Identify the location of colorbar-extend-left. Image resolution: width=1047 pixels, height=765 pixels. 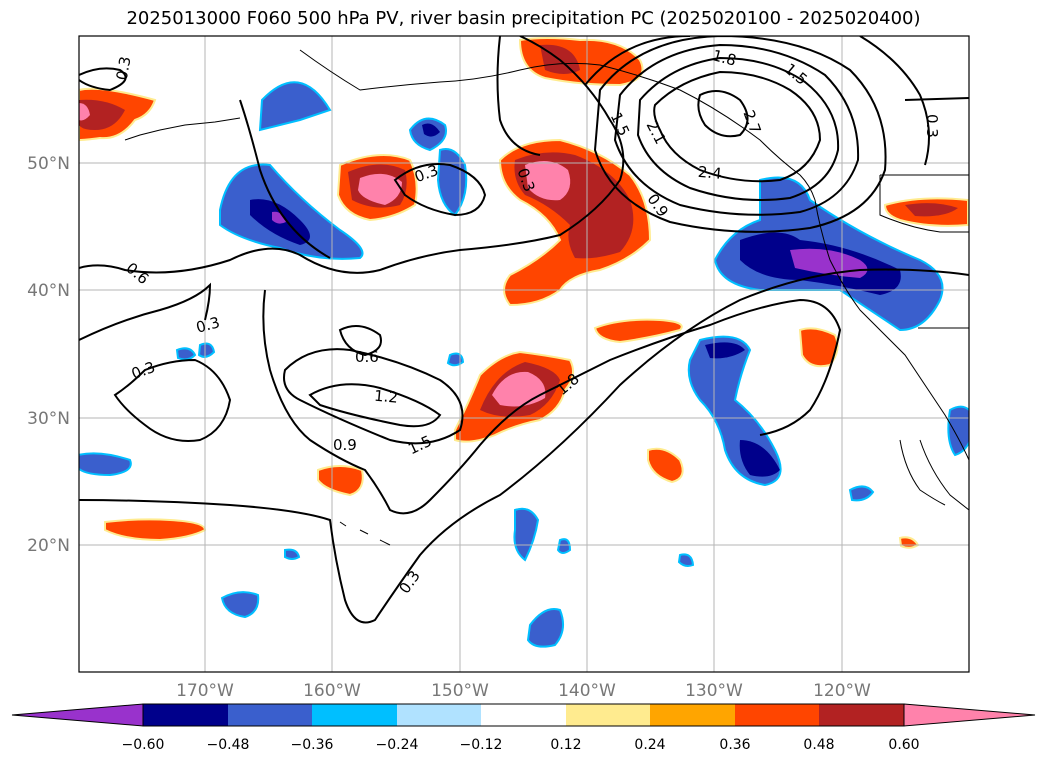
(77, 715).